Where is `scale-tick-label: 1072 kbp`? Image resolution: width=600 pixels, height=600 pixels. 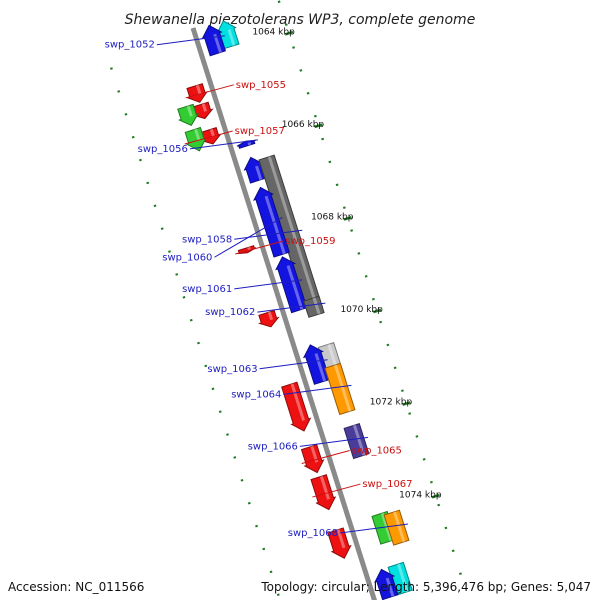
scale-tick-label: 1072 kbp is located at coordinates (391, 403).